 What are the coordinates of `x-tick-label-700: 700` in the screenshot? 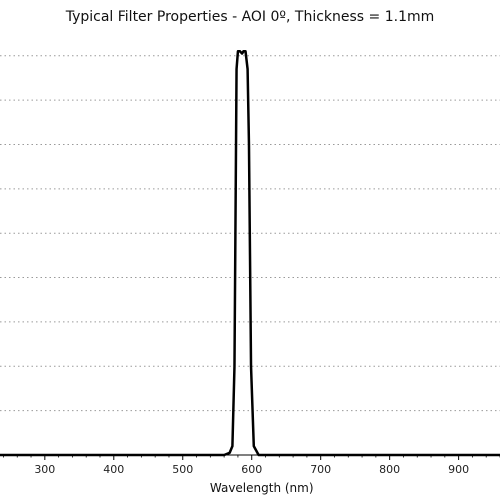 It's located at (320, 469).